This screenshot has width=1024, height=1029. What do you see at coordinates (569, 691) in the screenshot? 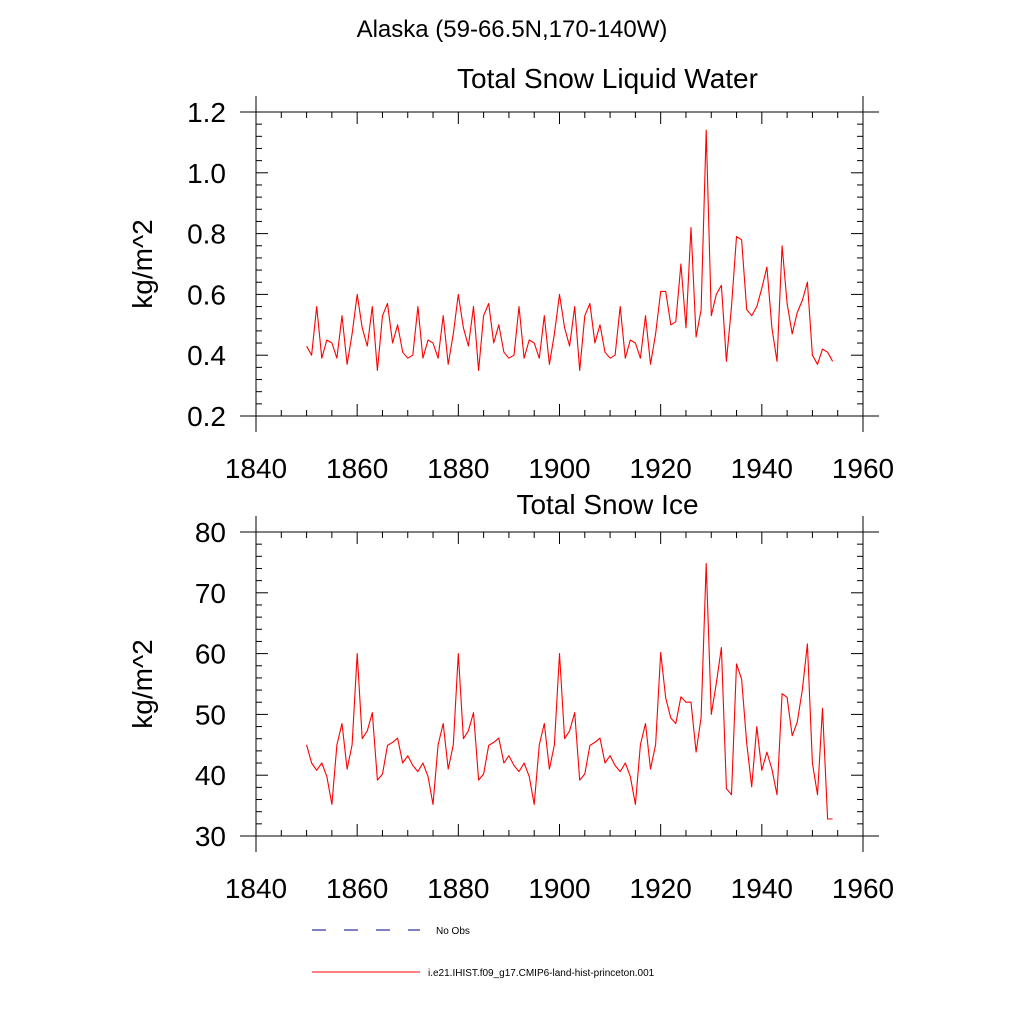
I see `panel-2-series-line` at bounding box center [569, 691].